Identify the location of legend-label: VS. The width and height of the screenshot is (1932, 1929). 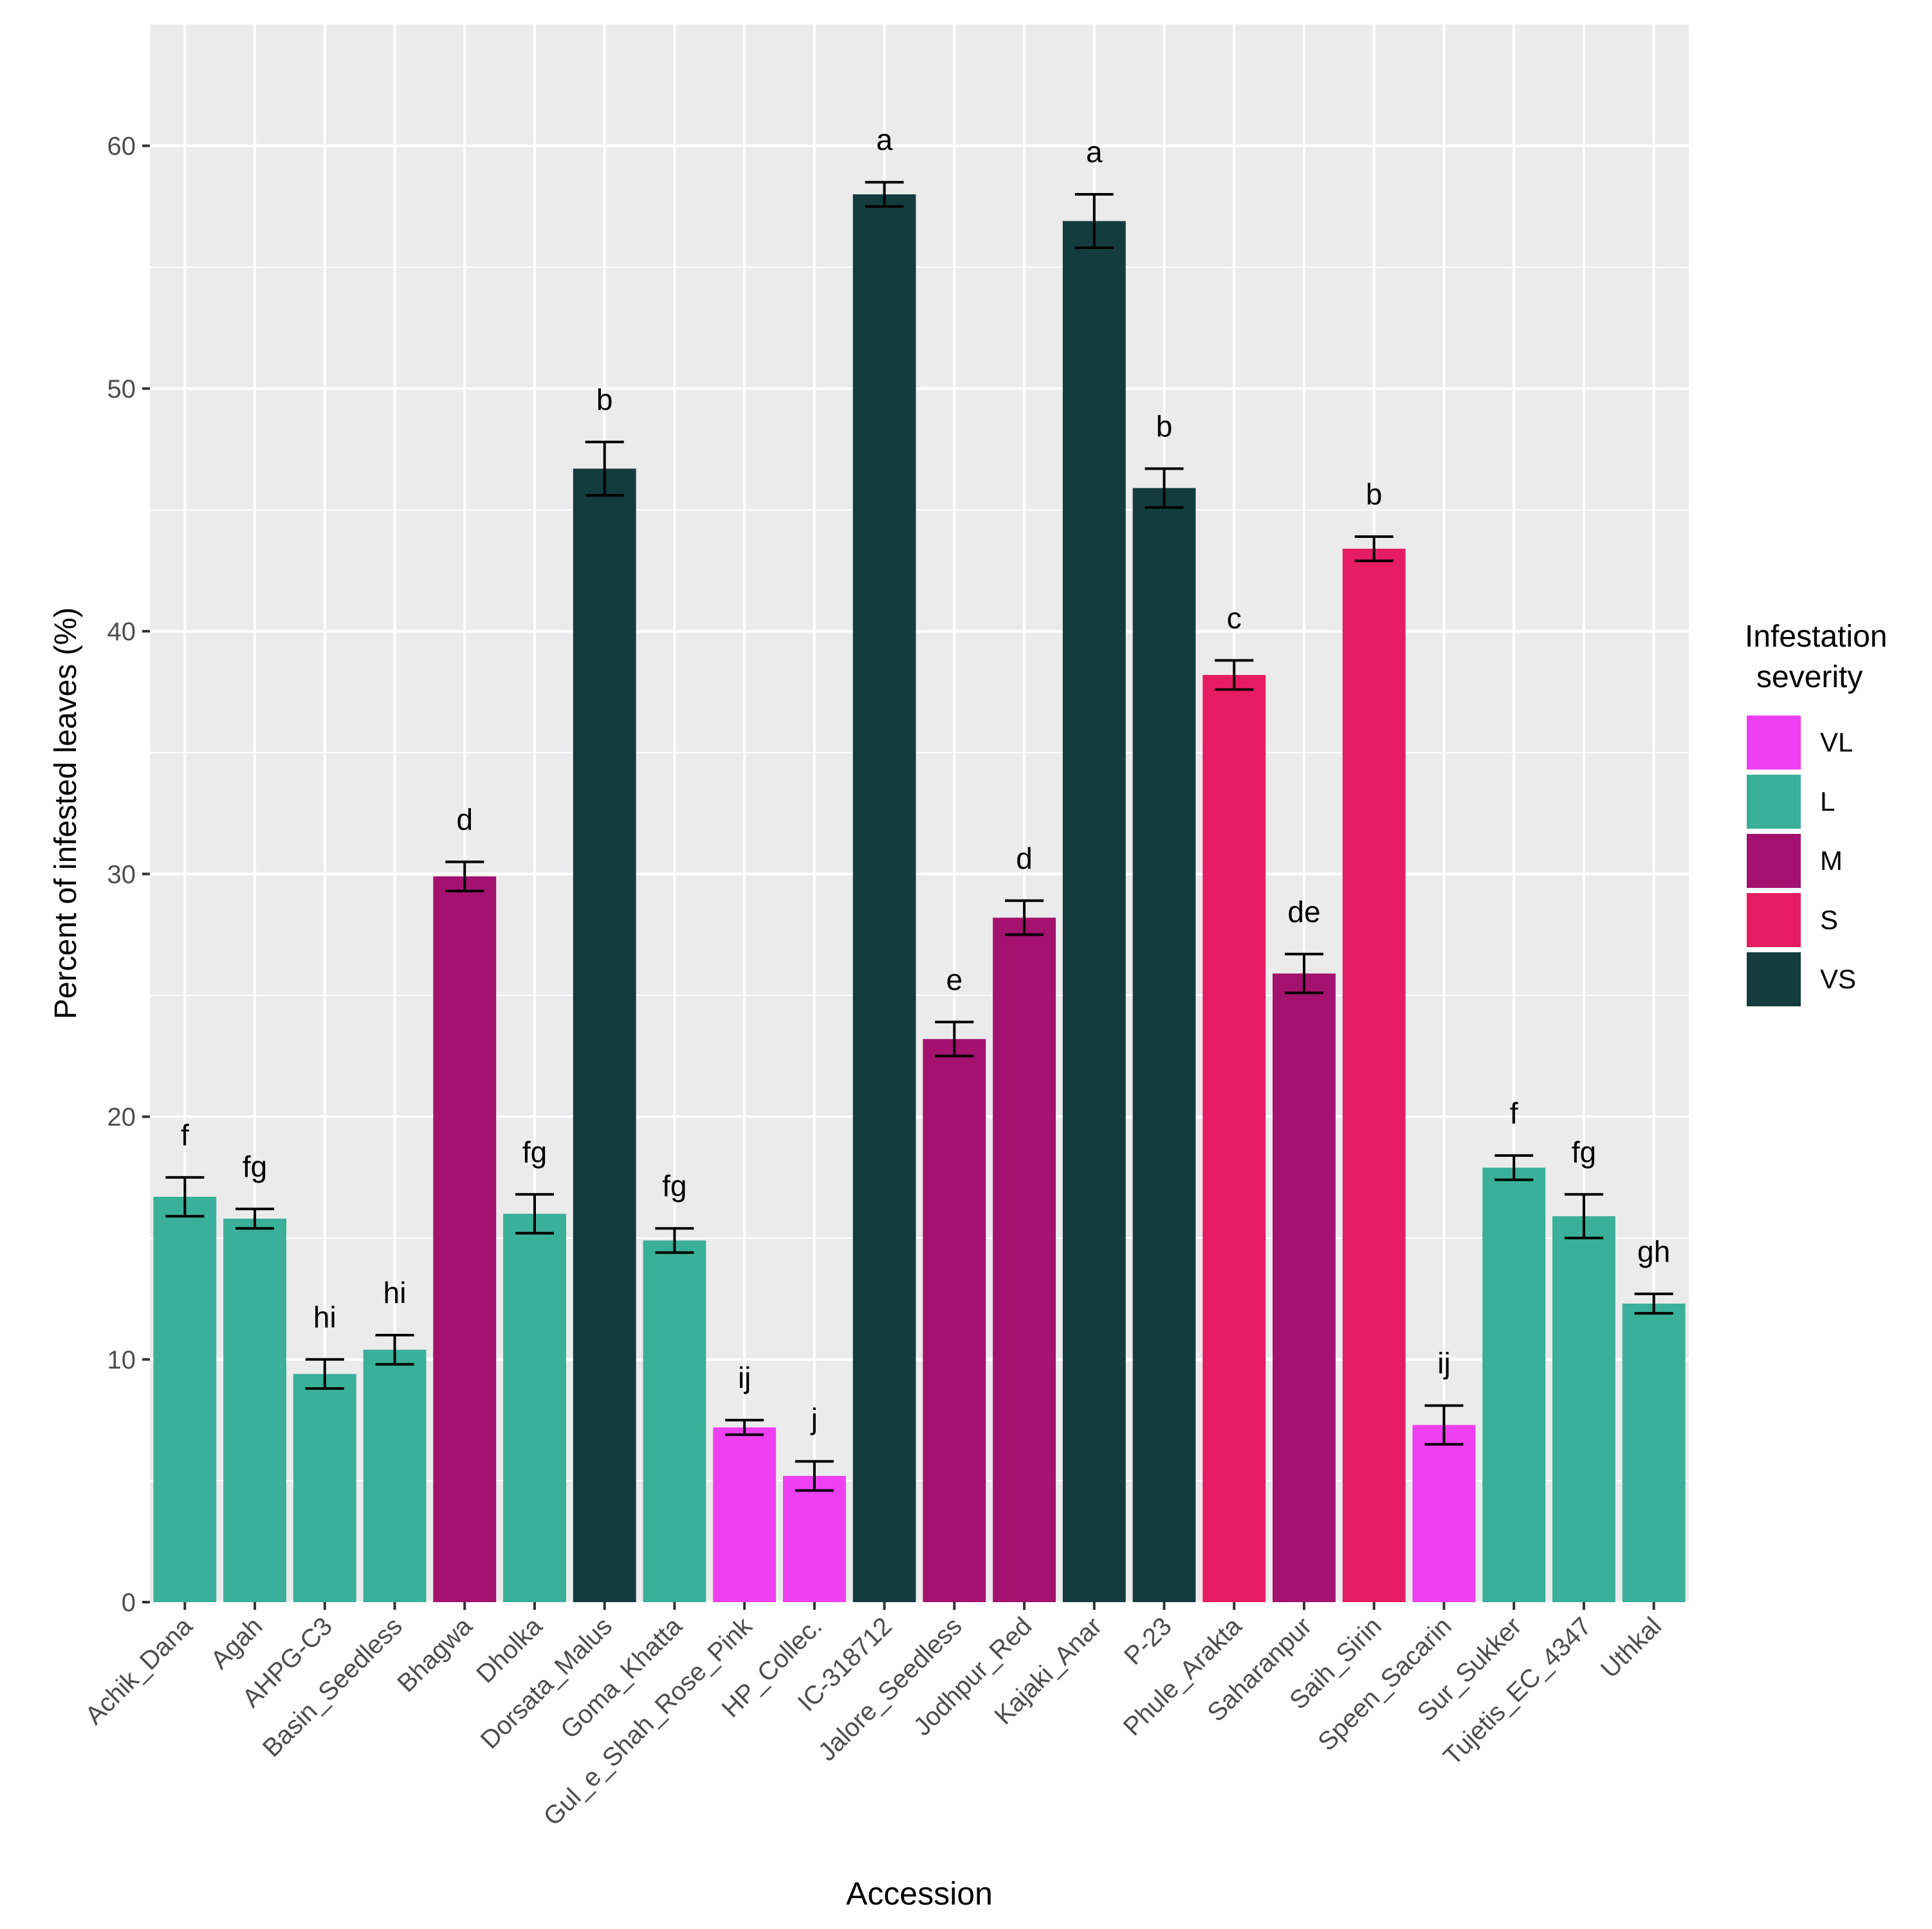
(1838, 979).